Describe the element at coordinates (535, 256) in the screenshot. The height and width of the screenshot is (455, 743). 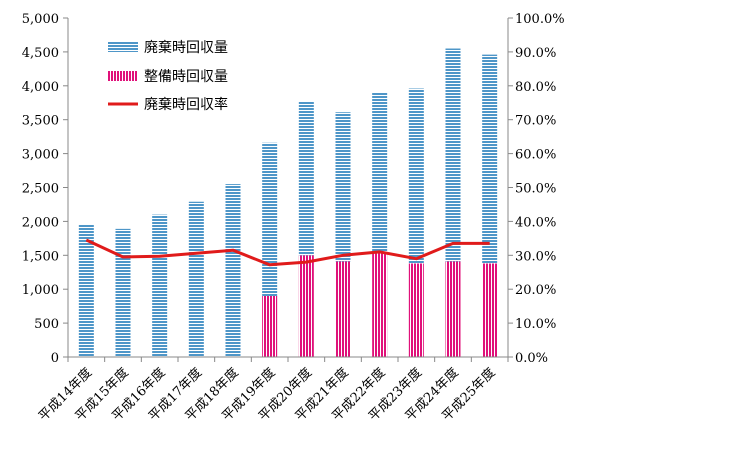
I see `y-right-tick-label: 30.0%` at that location.